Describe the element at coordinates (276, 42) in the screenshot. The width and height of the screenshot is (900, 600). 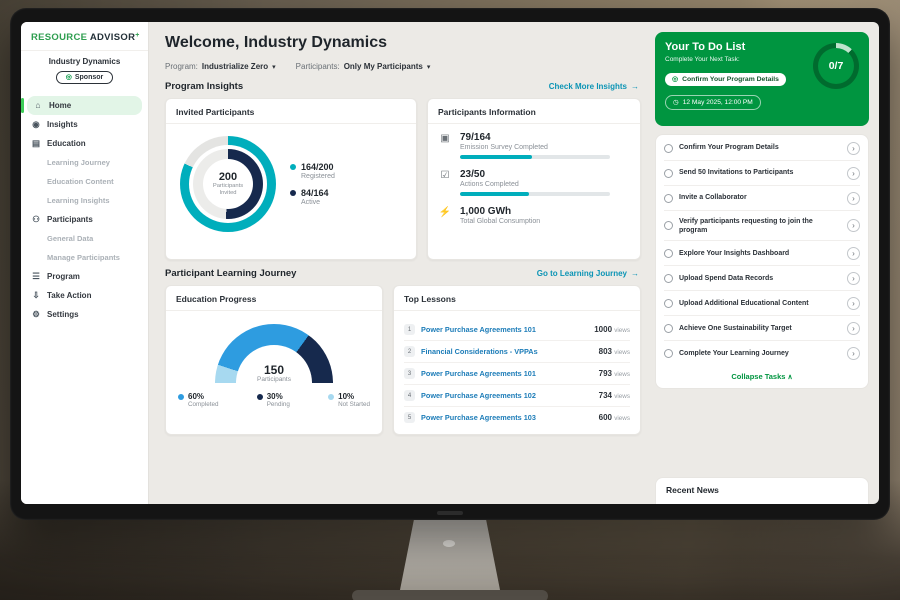
I see `page-title: Welcome, Industry Dynamics` at that location.